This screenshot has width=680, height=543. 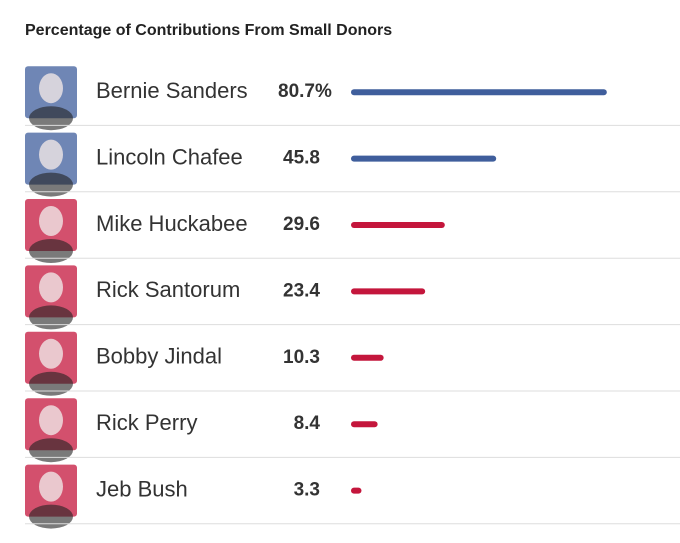 I want to click on candidate-name: Lincoln Chafee, so click(x=169, y=156).